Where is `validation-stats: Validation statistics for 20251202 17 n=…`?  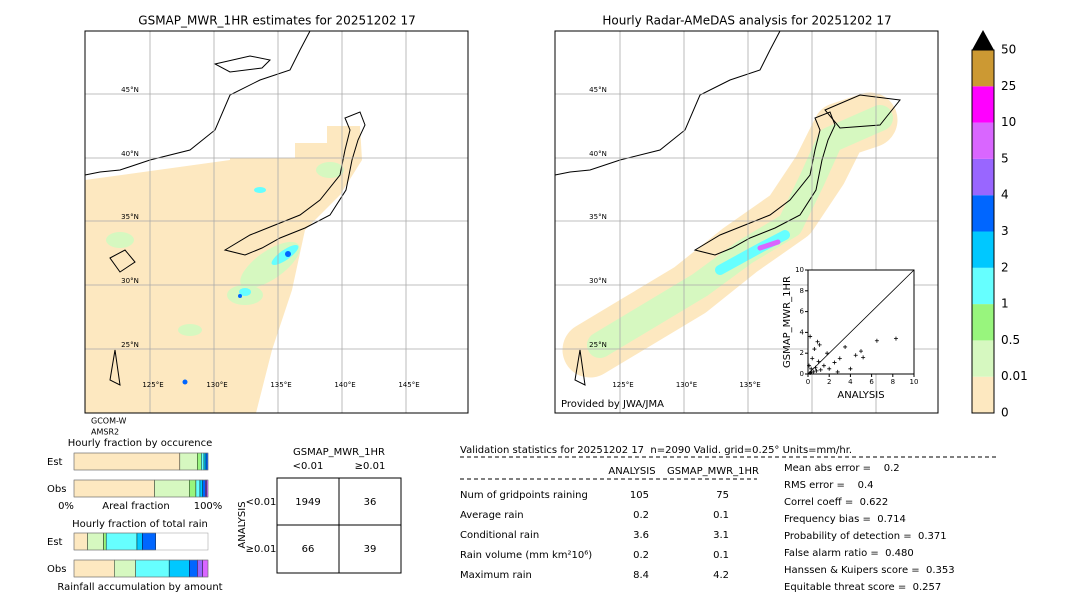
validation-stats: Validation statistics for 20251202 17 n=… is located at coordinates (728, 462).